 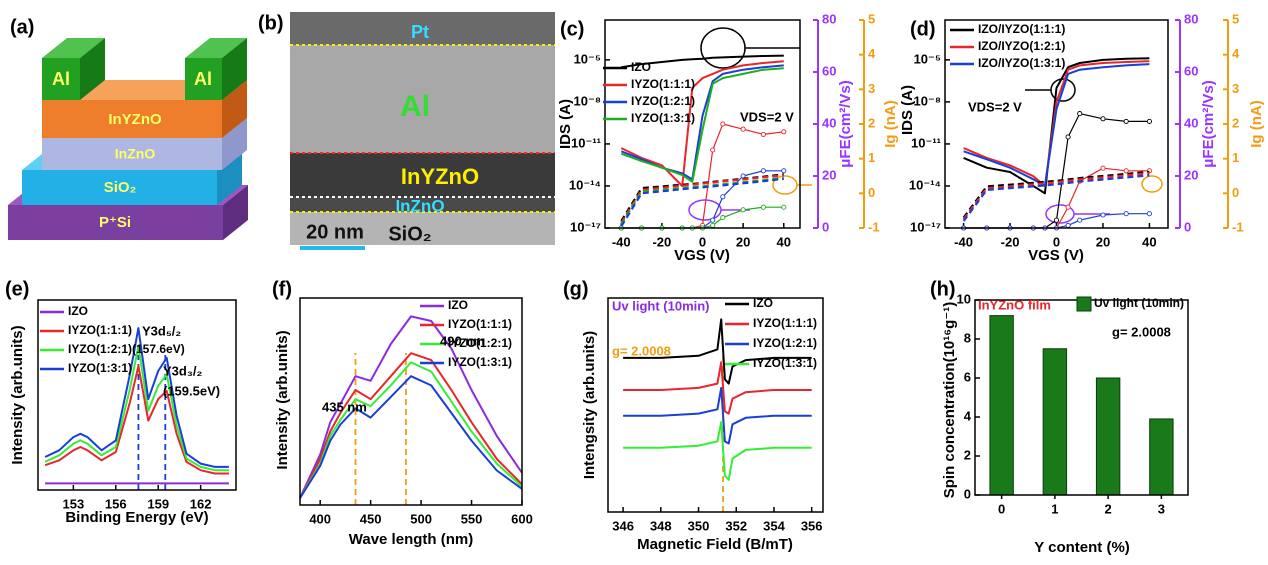 I want to click on annotation: g= 2.0008, so click(x=641, y=350).